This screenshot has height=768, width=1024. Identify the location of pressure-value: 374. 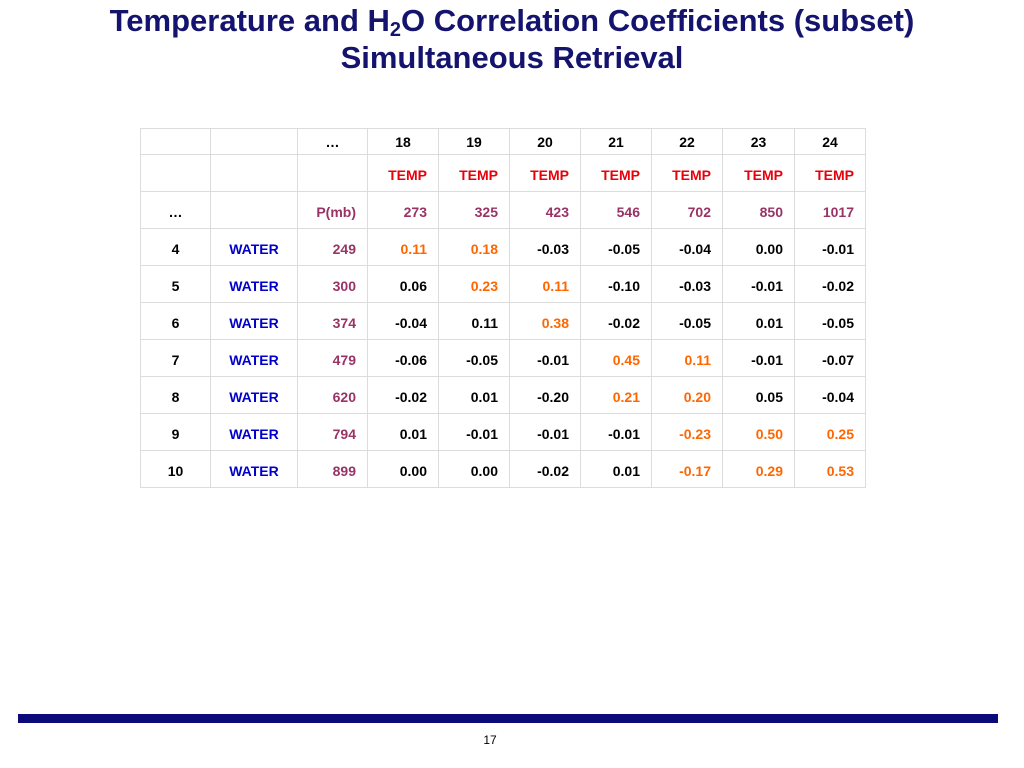
(332, 321).